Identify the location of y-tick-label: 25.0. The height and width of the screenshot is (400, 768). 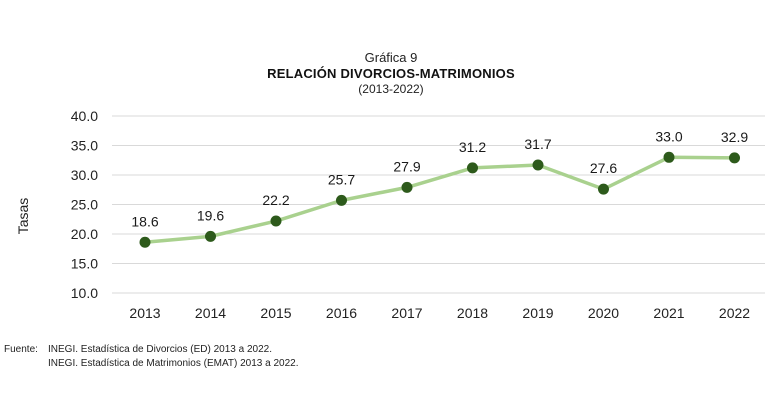
(84, 205).